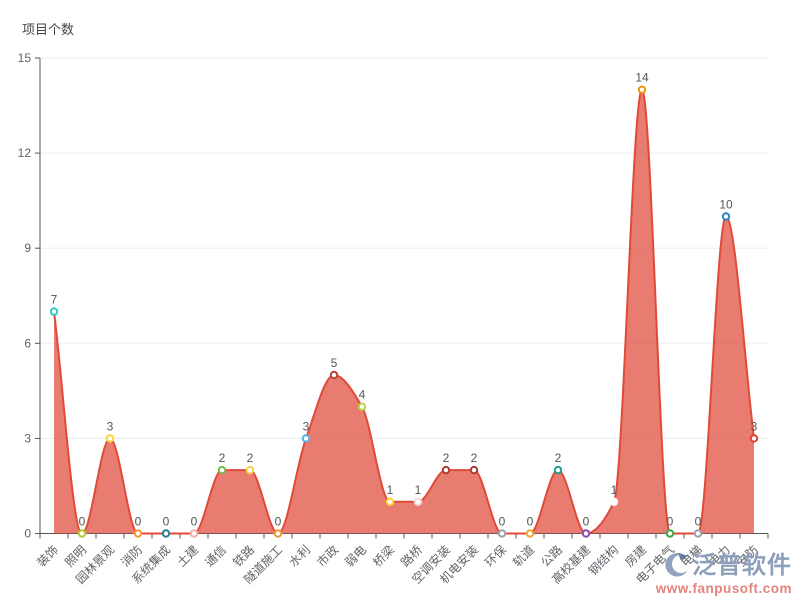  What do you see at coordinates (187, 556) in the screenshot?
I see `x-axis-label: 土建` at bounding box center [187, 556].